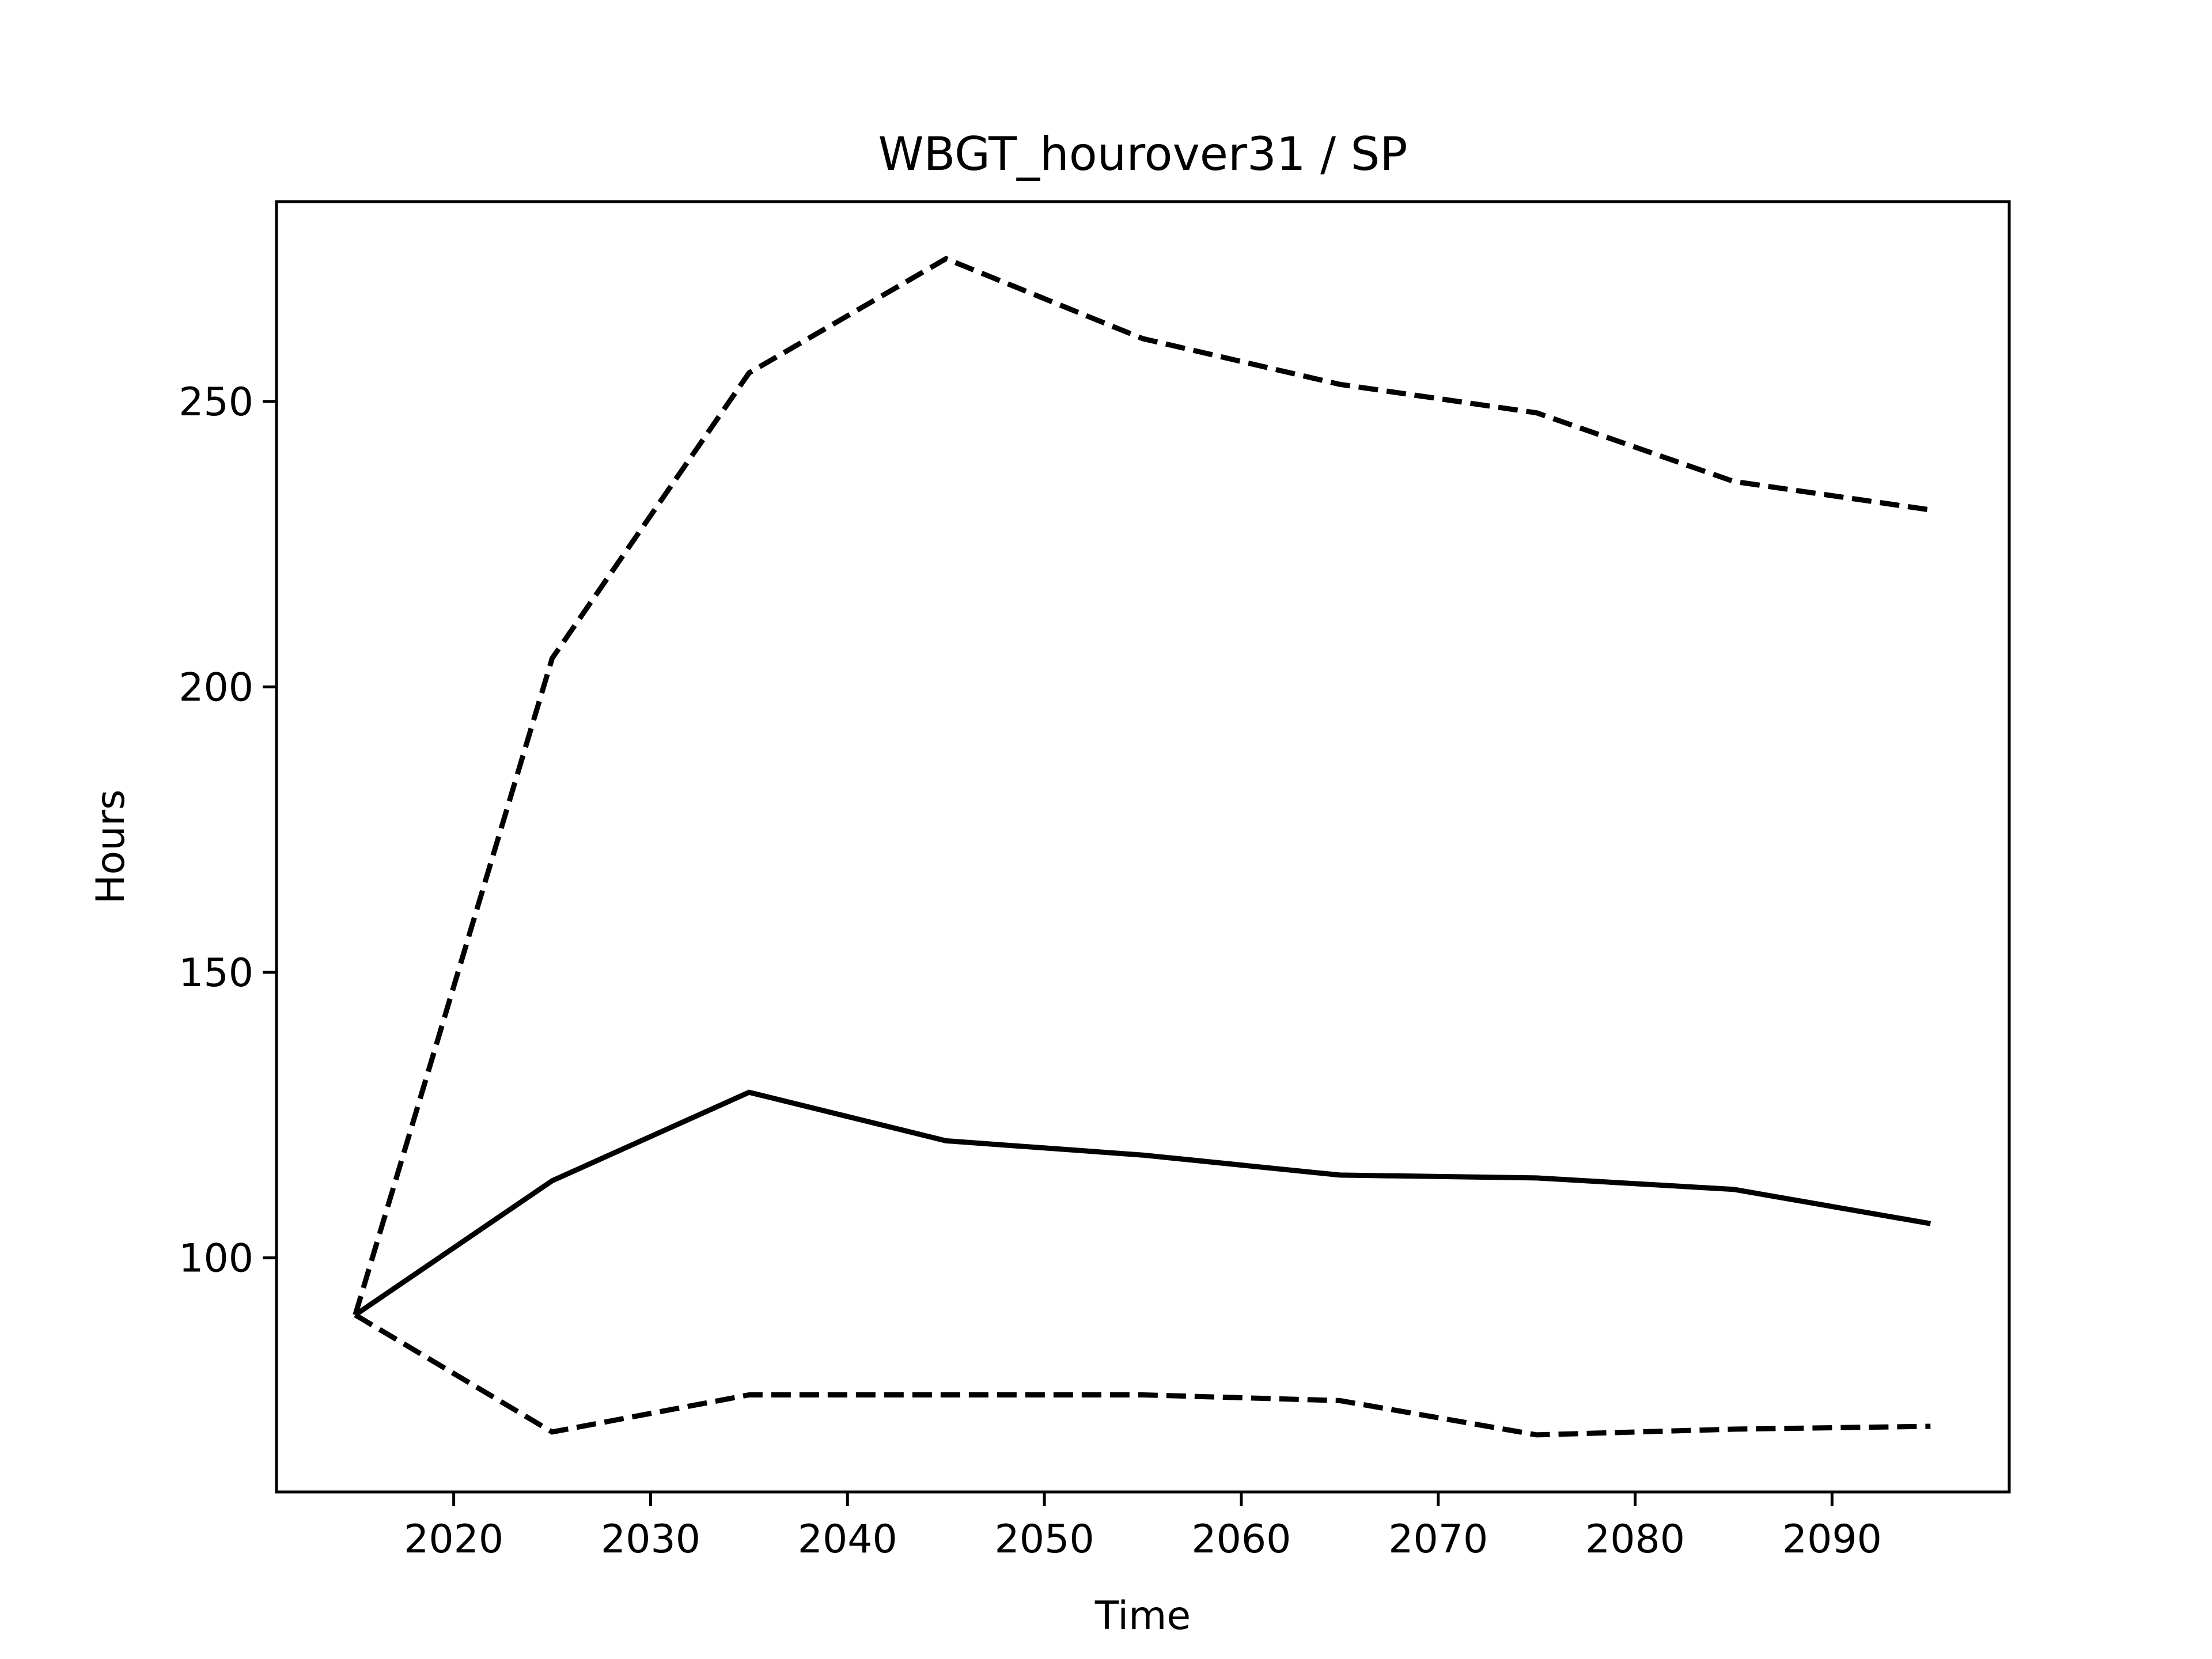 The height and width of the screenshot is (1659, 2212). Describe the element at coordinates (453, 1539) in the screenshot. I see `x-tick-label: 2020` at that location.